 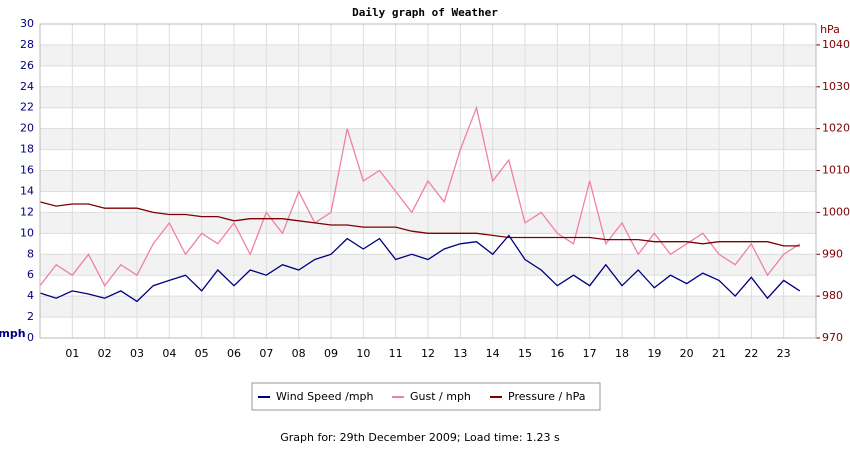 What do you see at coordinates (751, 353) in the screenshot?
I see `x-tick-label: 22` at bounding box center [751, 353].